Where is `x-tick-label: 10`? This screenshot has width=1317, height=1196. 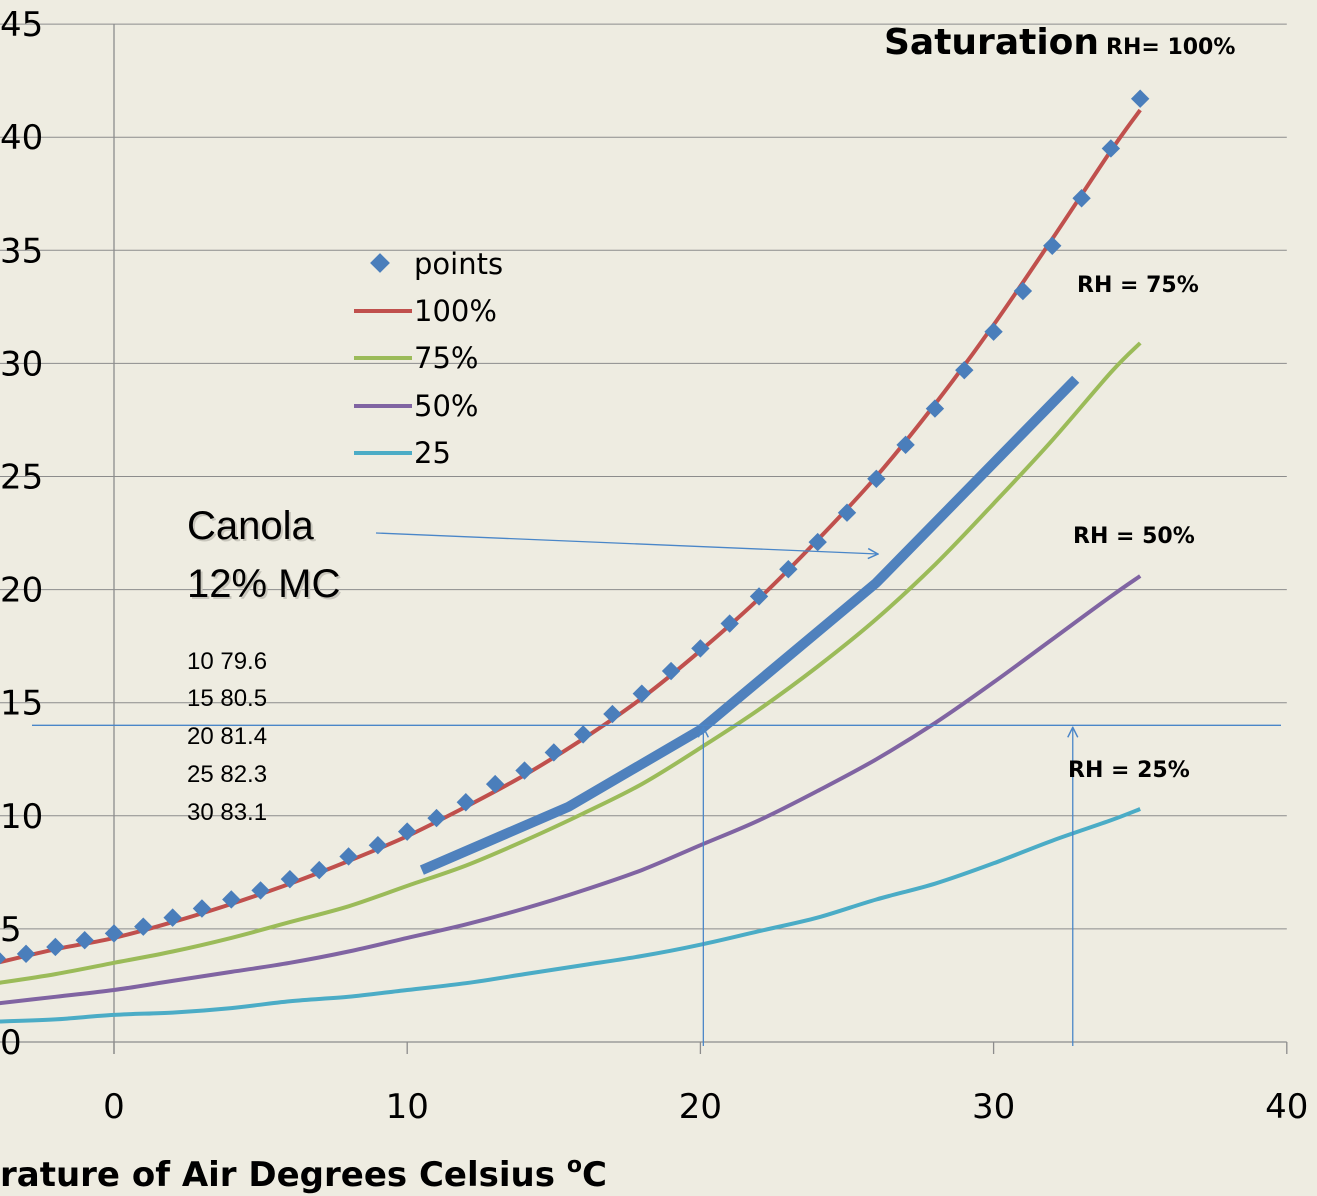 x-tick-label: 10 is located at coordinates (407, 1107).